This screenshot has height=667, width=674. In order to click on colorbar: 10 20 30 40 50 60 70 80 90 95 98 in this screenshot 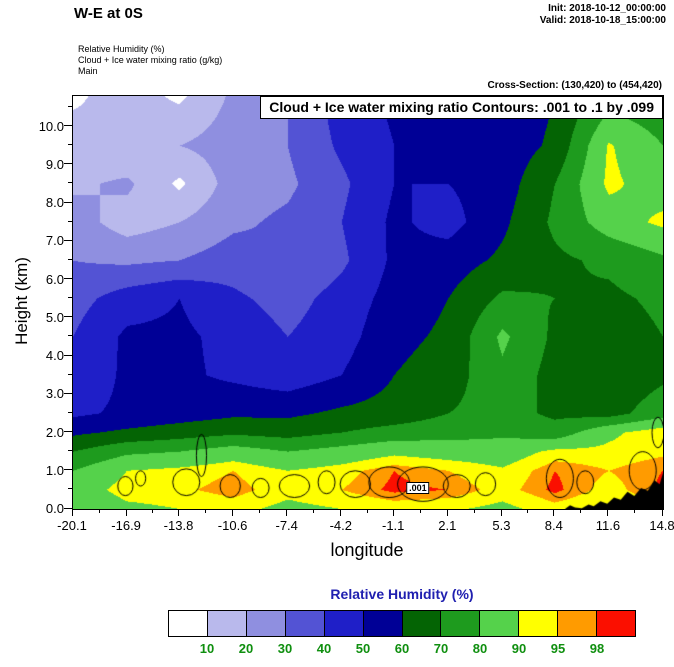, I will do `click(402, 635)`.